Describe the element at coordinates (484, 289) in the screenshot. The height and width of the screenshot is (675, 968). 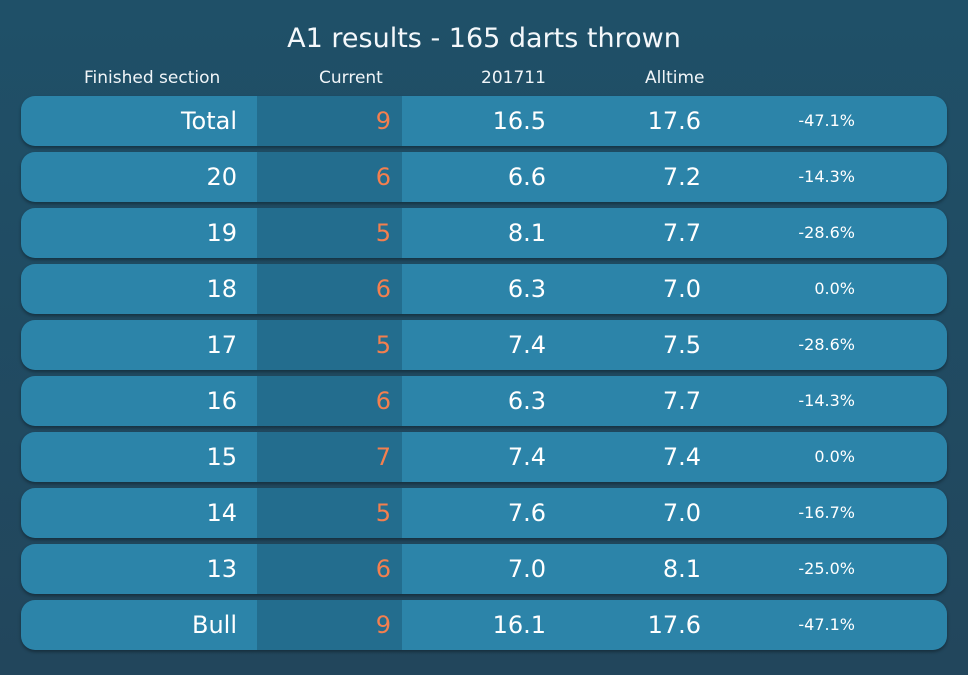
I see `table-row: 18 6 6.3 7.0 0.0%` at that location.